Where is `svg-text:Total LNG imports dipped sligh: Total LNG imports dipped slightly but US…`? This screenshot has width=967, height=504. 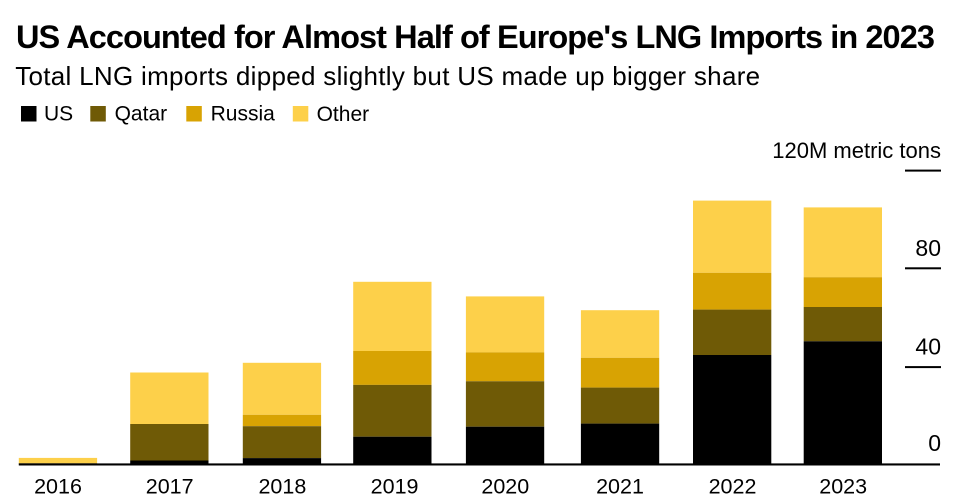
svg-text:Total LNG imports dipped sligh: Total LNG imports dipped slightly but US… is located at coordinates (387, 76).